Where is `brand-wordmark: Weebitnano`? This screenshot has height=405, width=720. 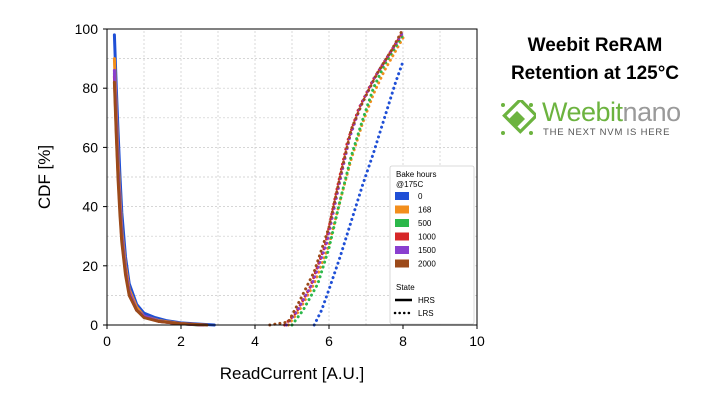 brand-wordmark: Weebitnano is located at coordinates (611, 112).